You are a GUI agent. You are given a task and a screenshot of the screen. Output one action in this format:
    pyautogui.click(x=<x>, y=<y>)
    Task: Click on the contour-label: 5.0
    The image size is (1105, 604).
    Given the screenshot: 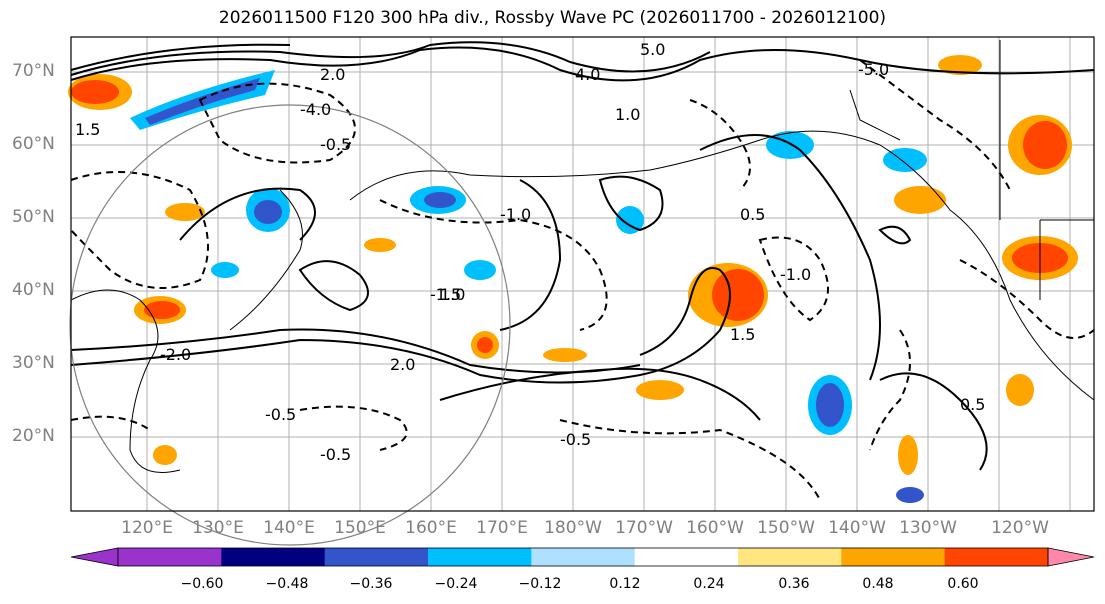 What is the action you would take?
    pyautogui.click(x=652, y=49)
    